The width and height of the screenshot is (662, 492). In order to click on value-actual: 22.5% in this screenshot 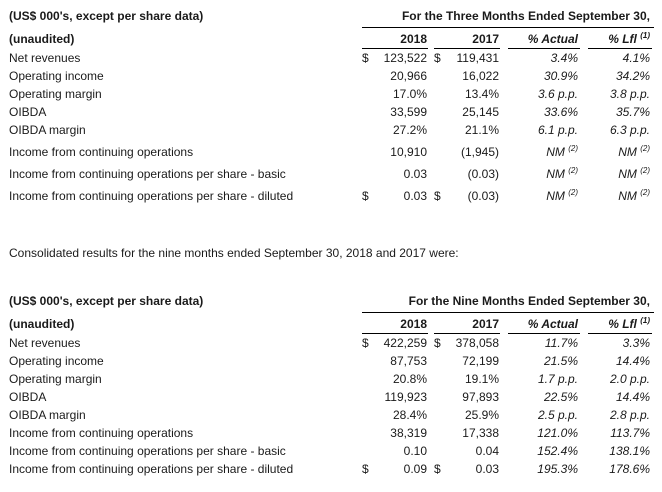, I will do `click(560, 397)`.